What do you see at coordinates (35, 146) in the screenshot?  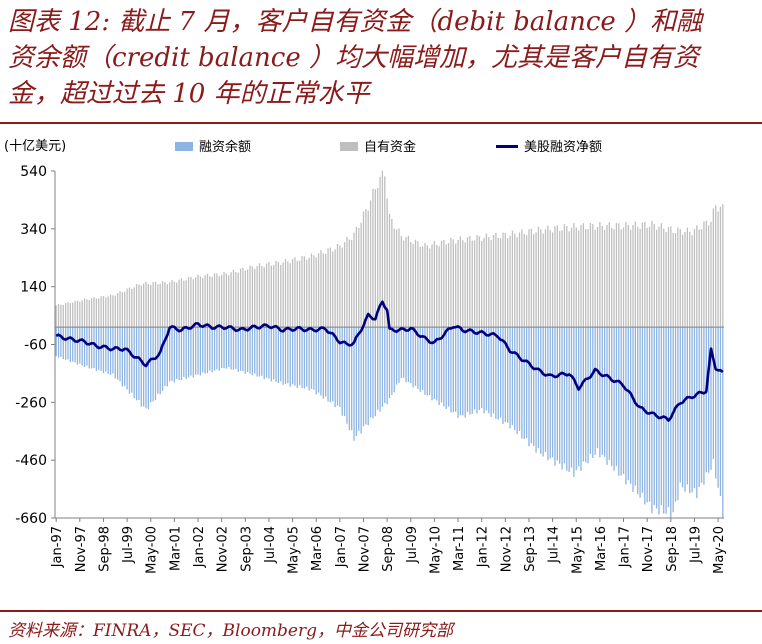 I see `unit-label: (十亿美元)` at bounding box center [35, 146].